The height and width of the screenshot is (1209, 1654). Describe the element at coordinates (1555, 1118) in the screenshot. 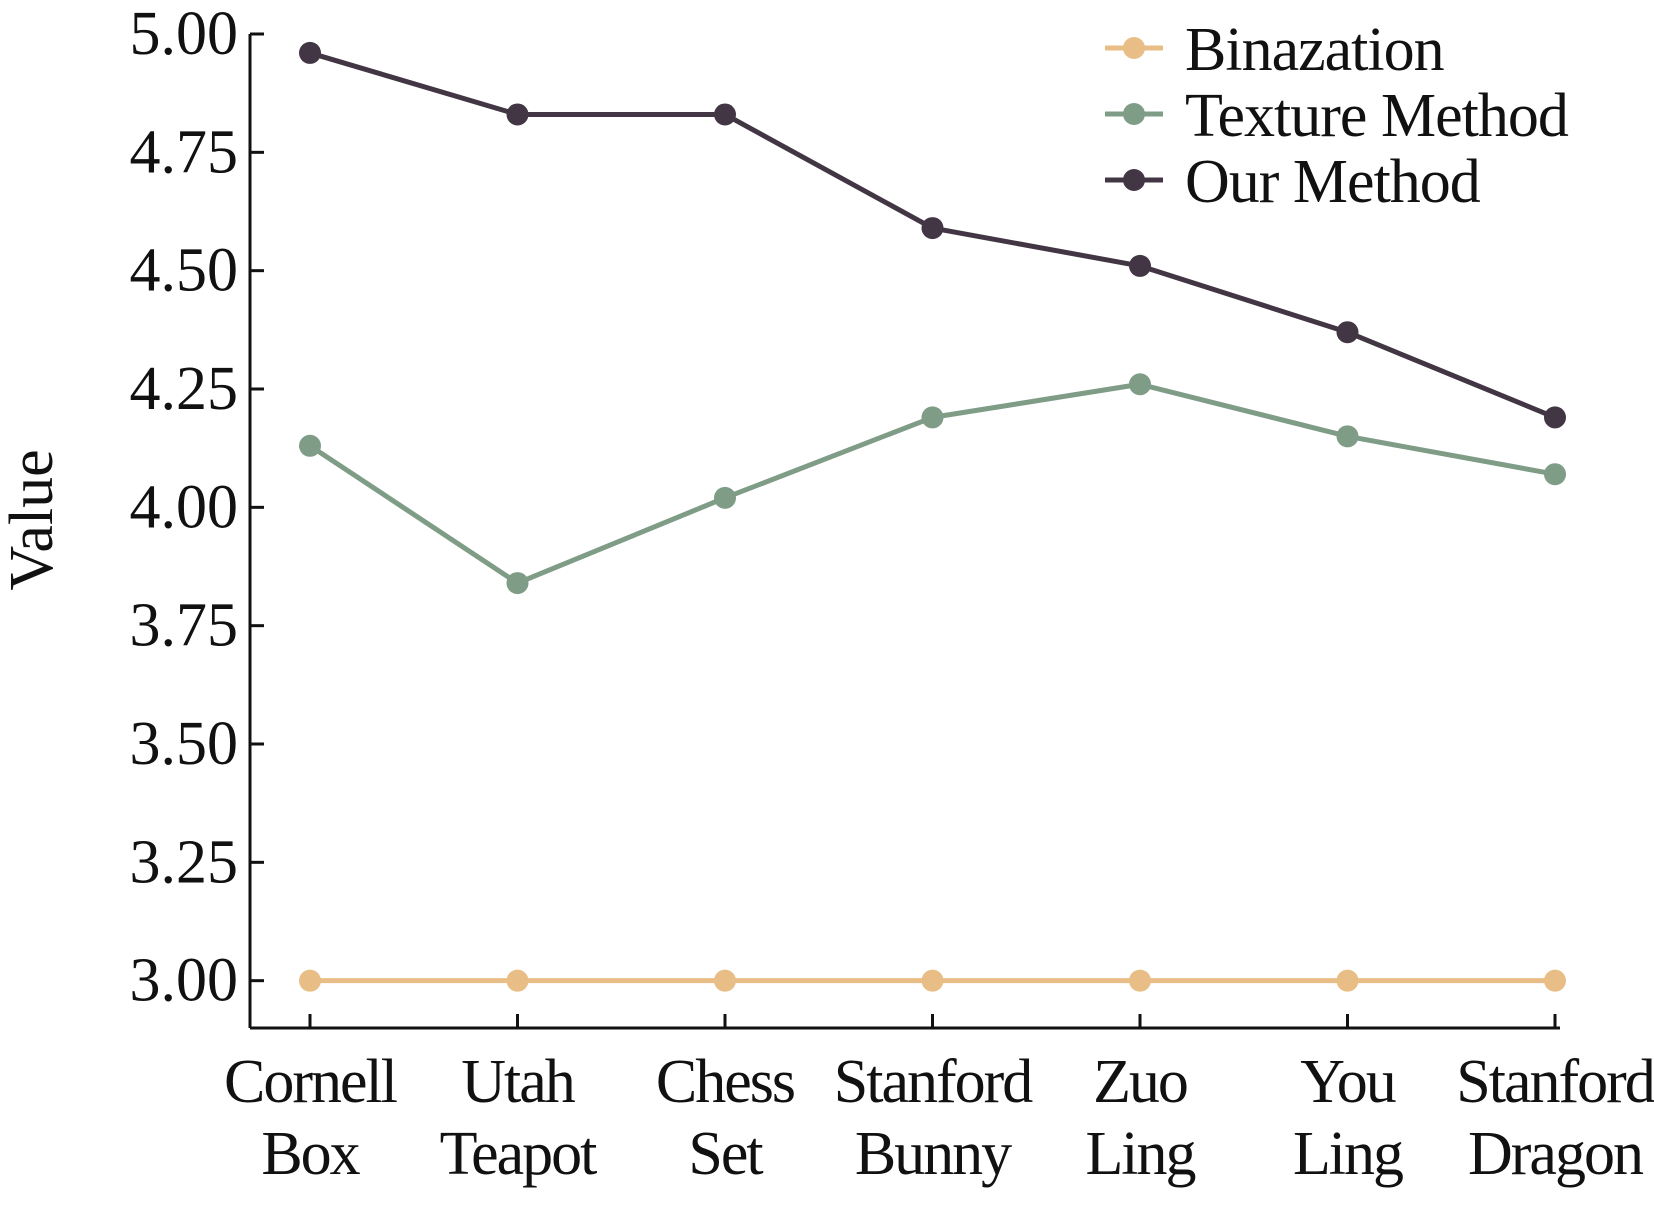

I see `x-tick-label: Stanford Dragon` at that location.